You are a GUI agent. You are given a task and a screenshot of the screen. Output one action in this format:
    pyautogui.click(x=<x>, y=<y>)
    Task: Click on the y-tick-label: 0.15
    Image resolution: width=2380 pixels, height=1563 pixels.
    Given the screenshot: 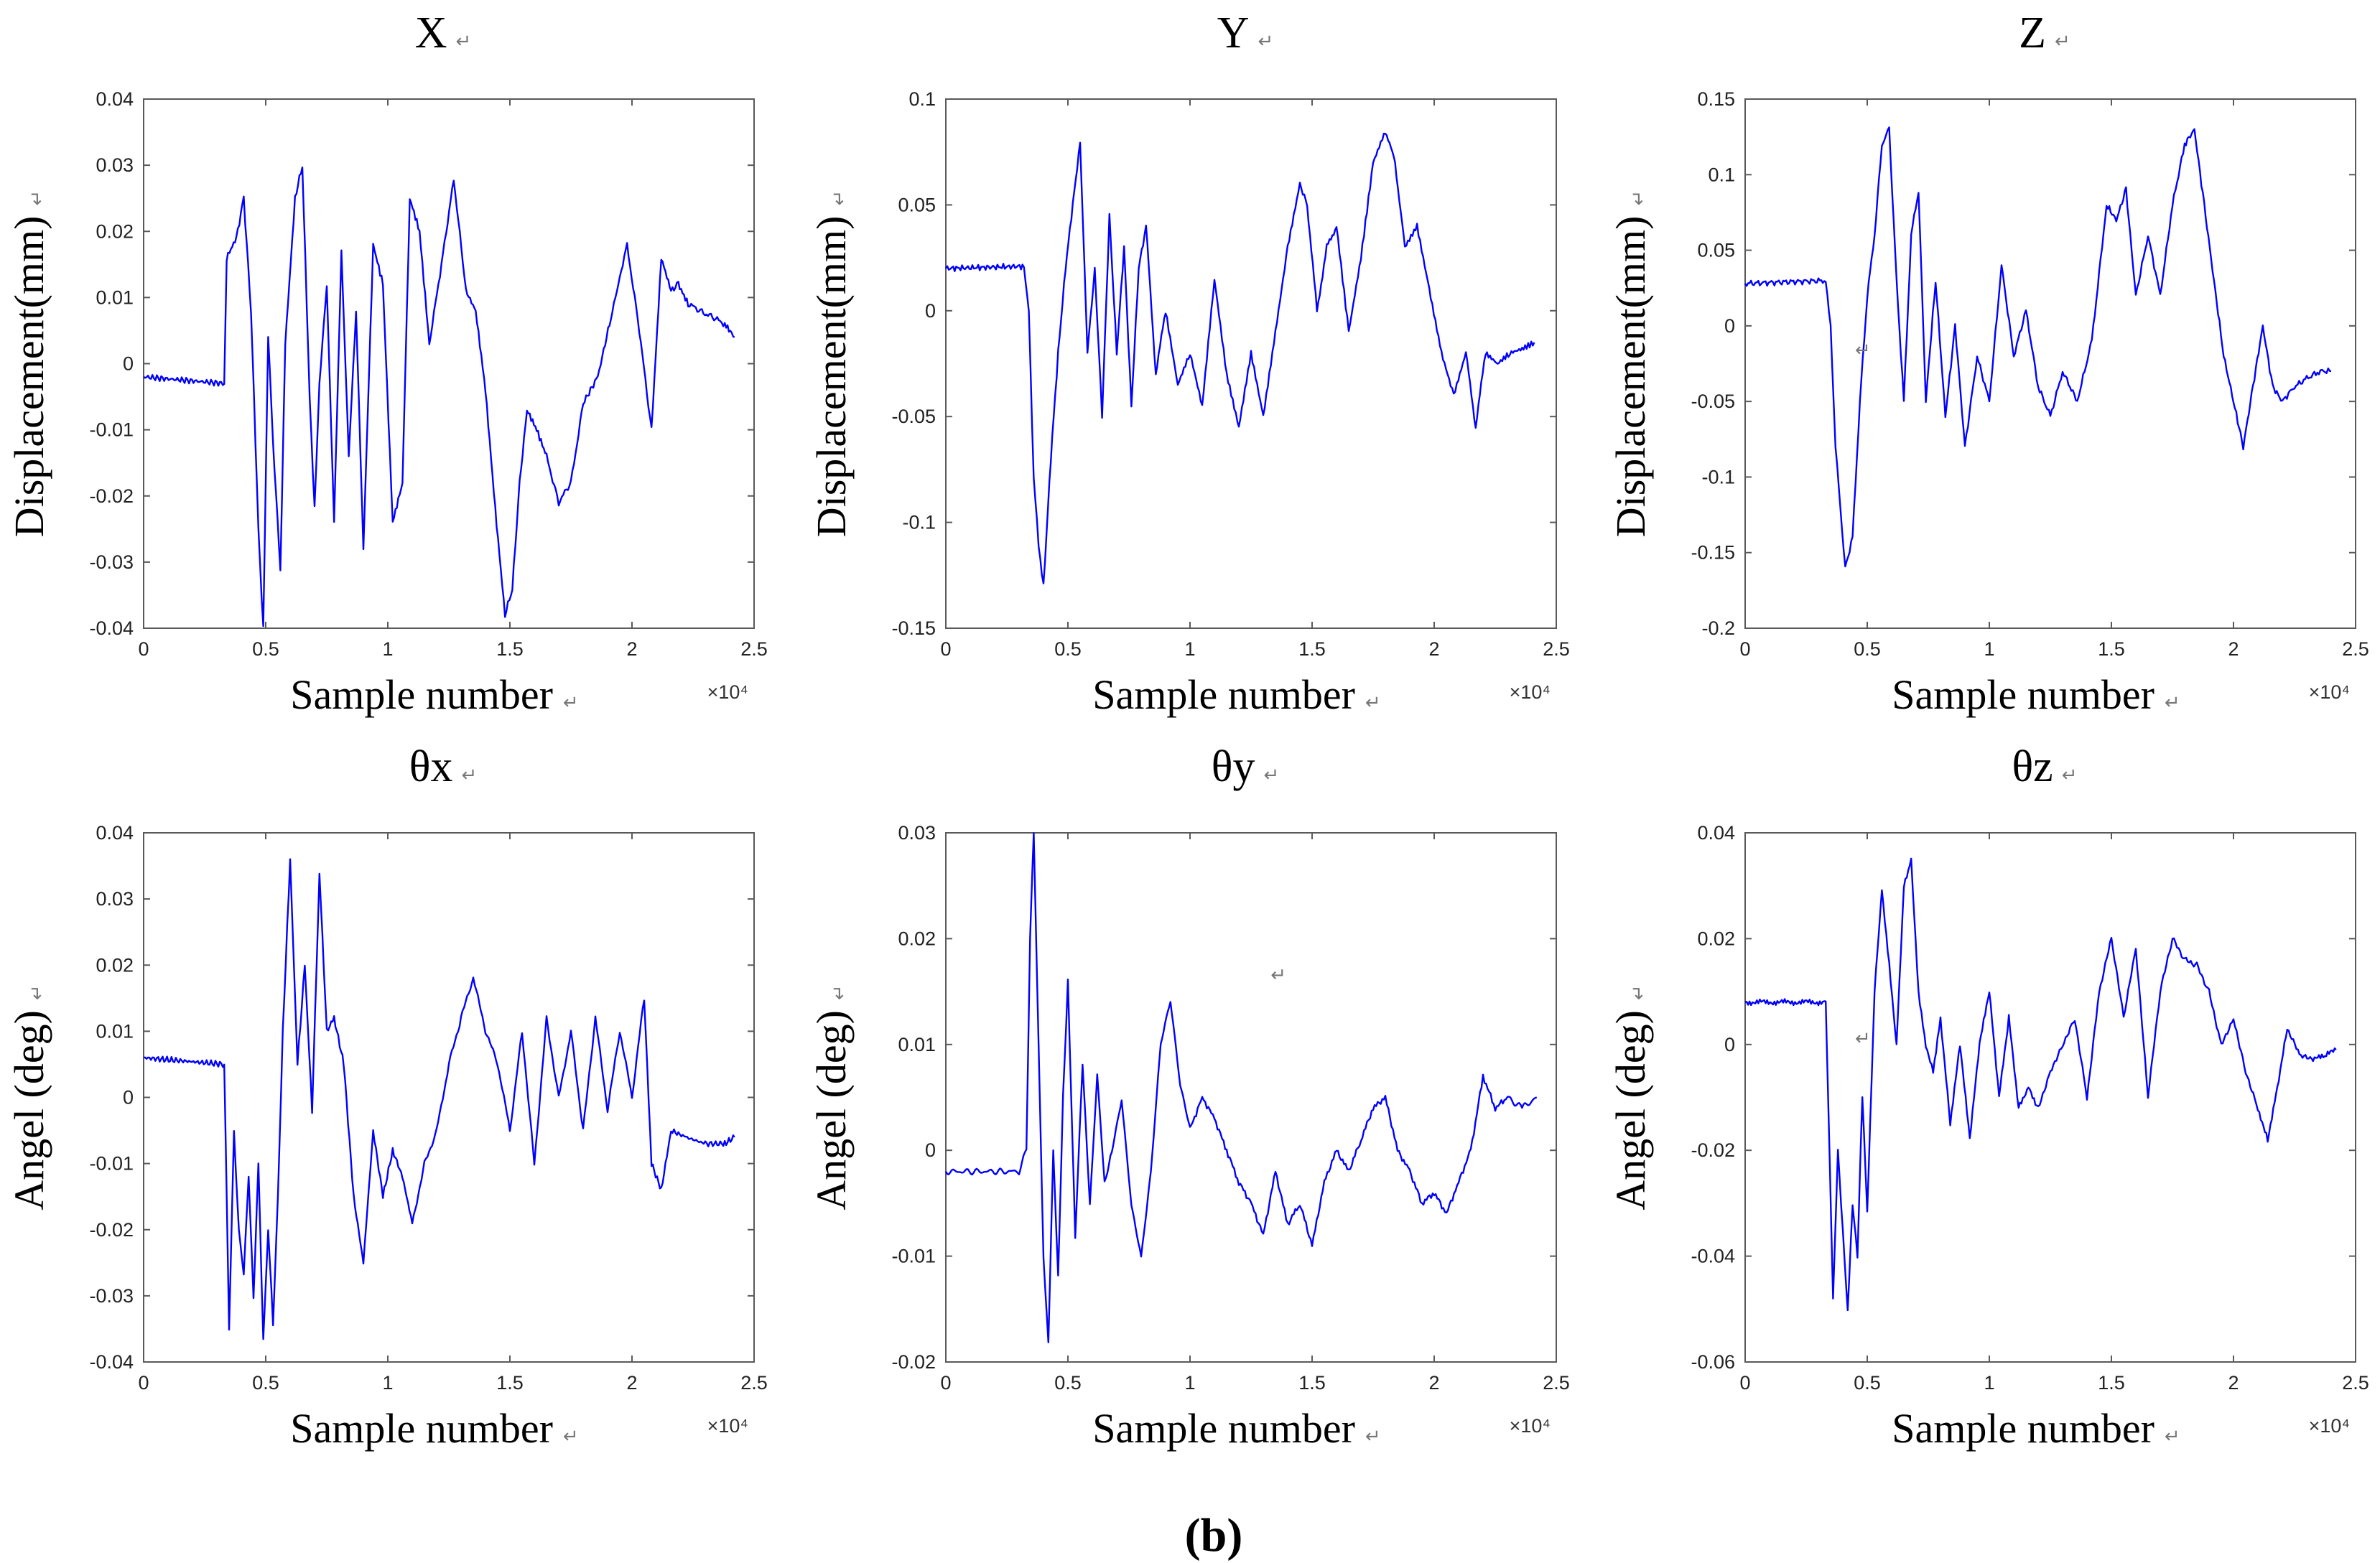 What is the action you would take?
    pyautogui.click(x=1716, y=99)
    